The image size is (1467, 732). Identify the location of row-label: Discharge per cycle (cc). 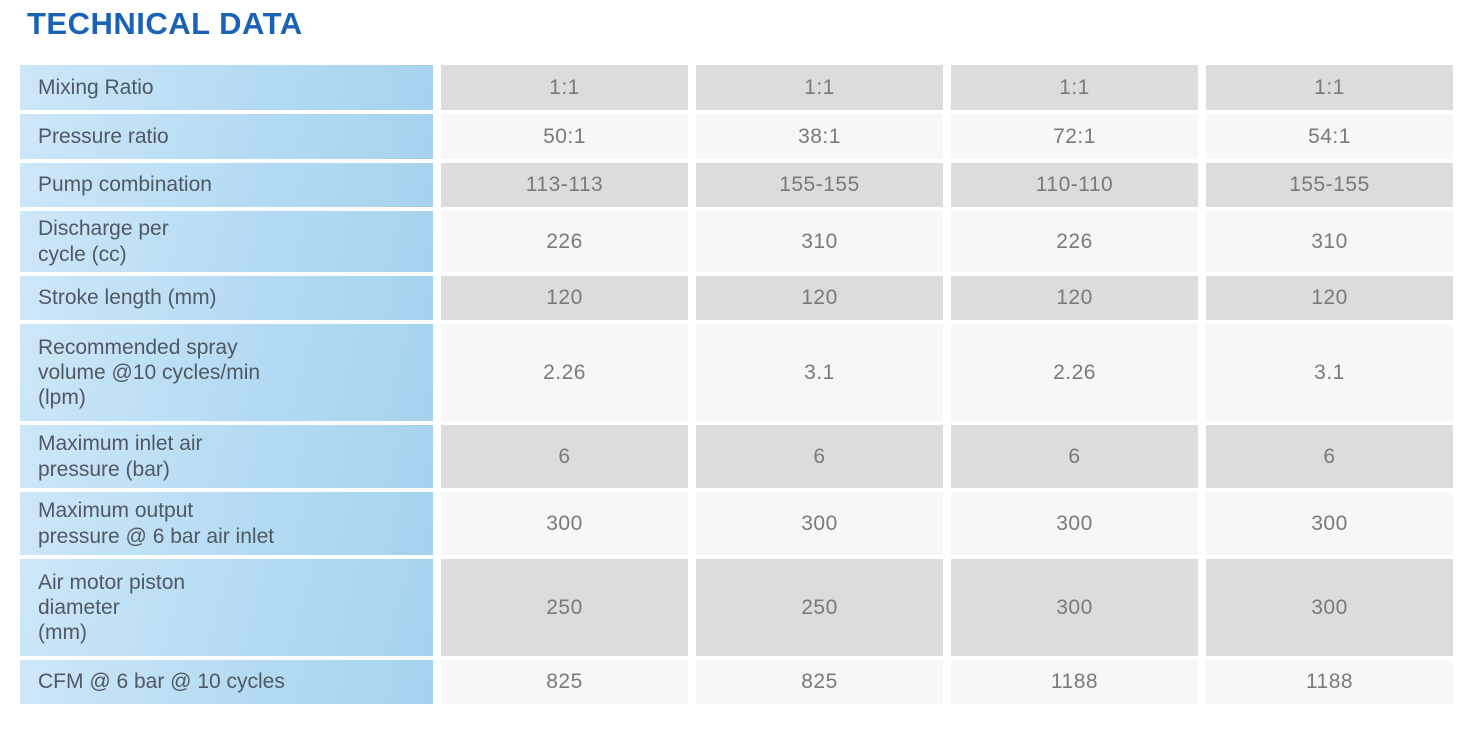
(226, 241).